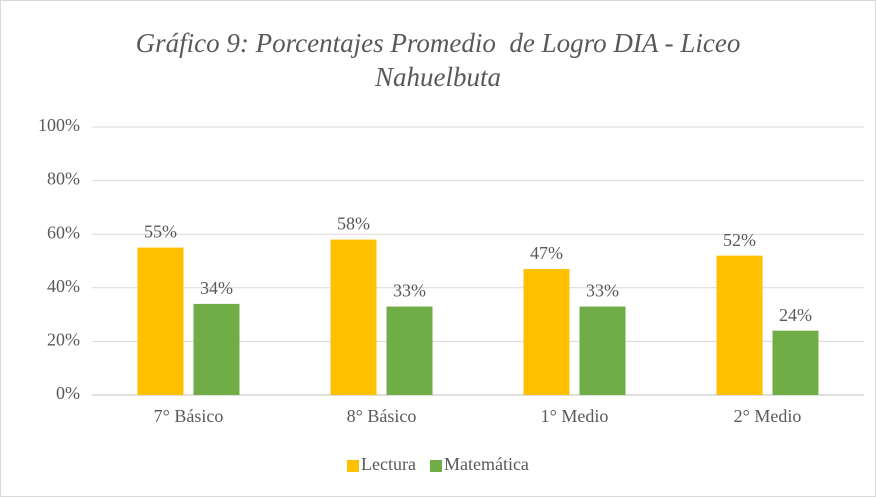 Image resolution: width=876 pixels, height=497 pixels. What do you see at coordinates (63, 286) in the screenshot?
I see `y-tick-label: 40%` at bounding box center [63, 286].